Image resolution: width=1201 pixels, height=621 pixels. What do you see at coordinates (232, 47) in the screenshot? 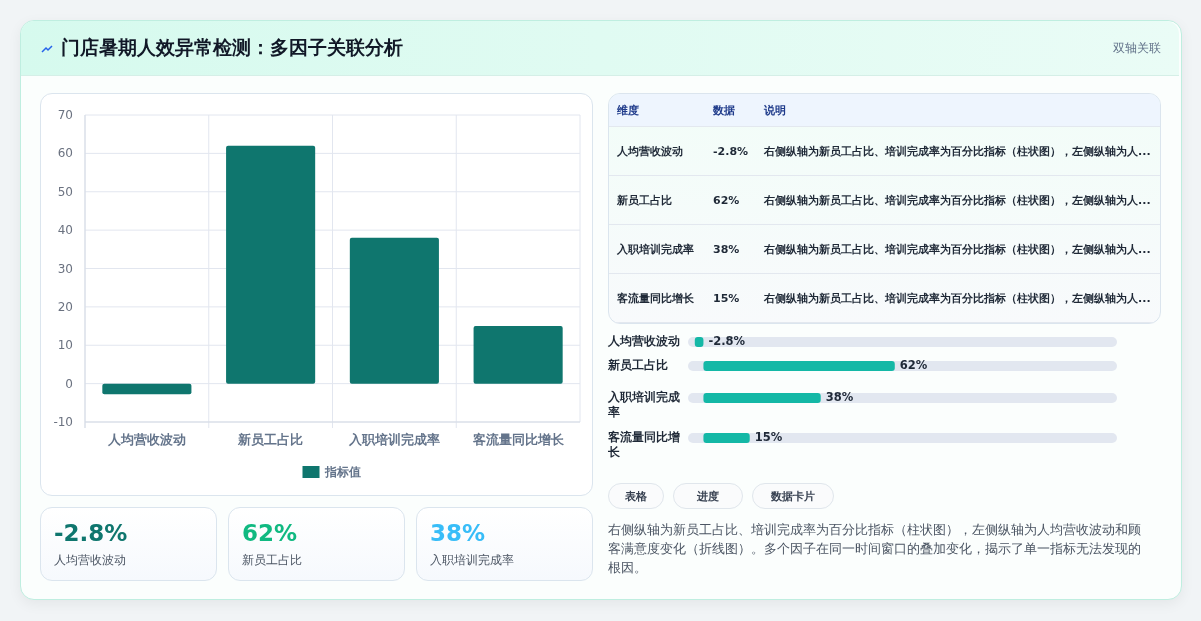
I see `text: 门店暑期人效异常检测：多因子关联分析` at bounding box center [232, 47].